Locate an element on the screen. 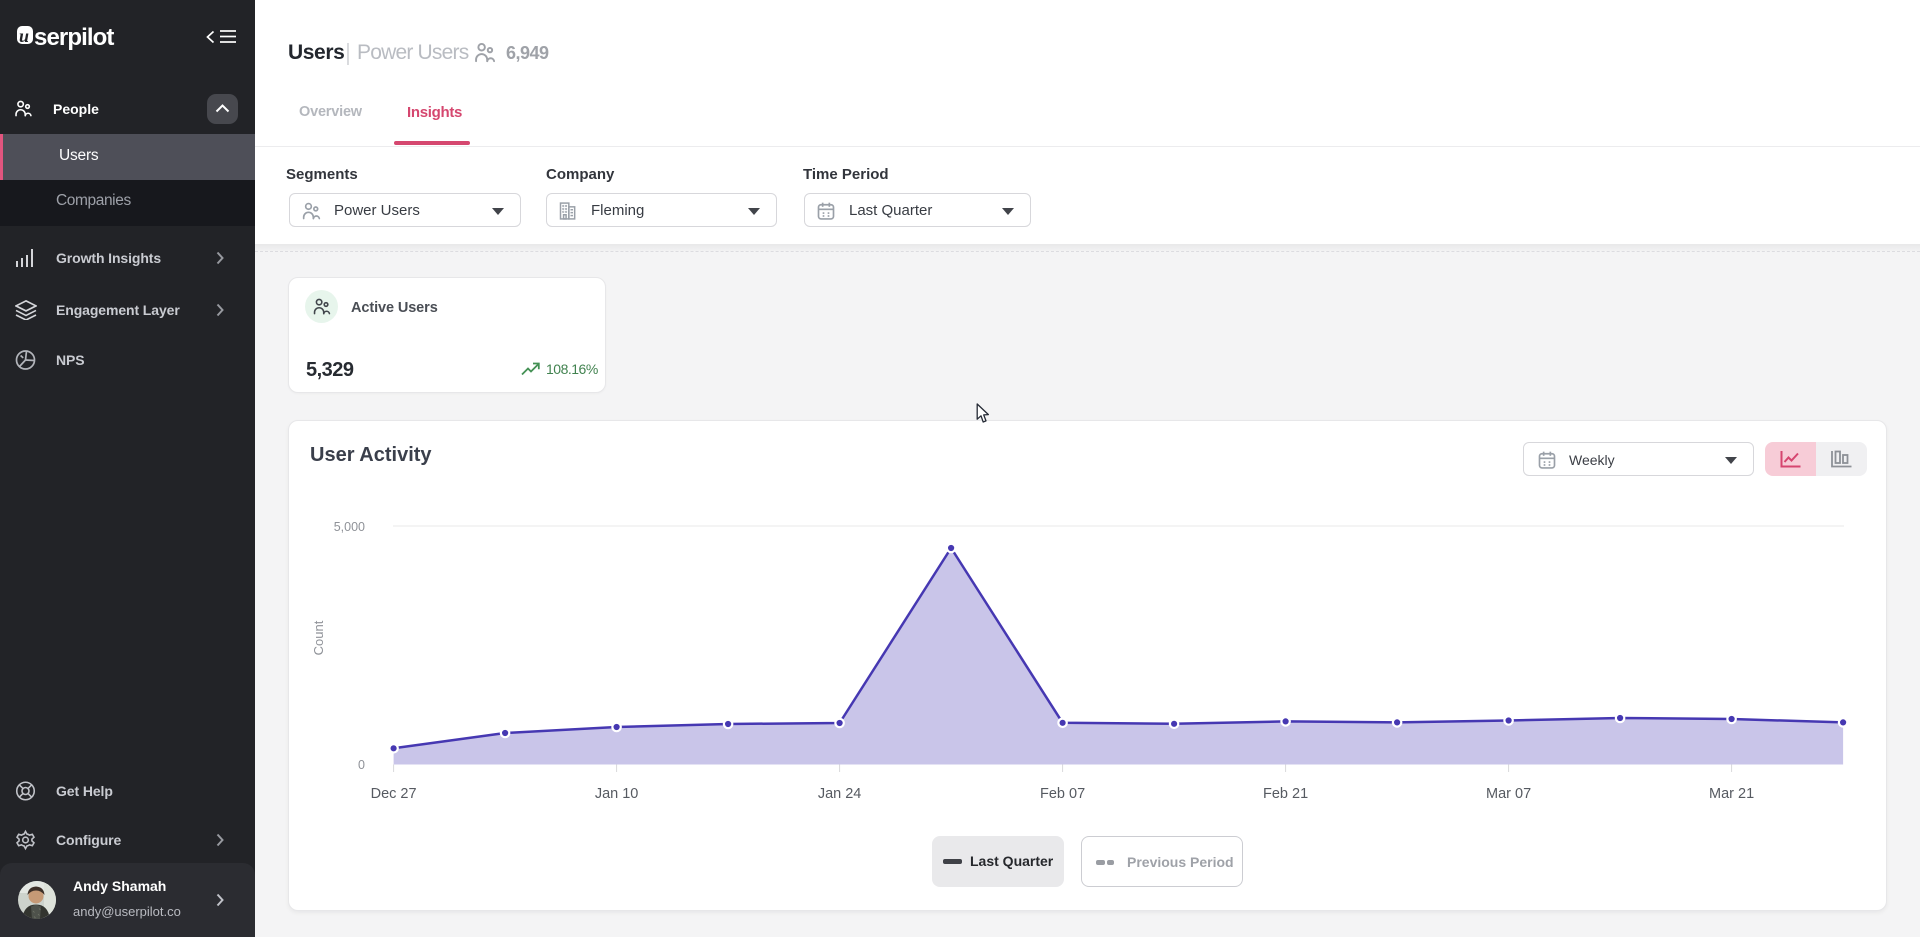 Image resolution: width=1920 pixels, height=937 pixels. svg-text: Feb 21 is located at coordinates (1285, 794).